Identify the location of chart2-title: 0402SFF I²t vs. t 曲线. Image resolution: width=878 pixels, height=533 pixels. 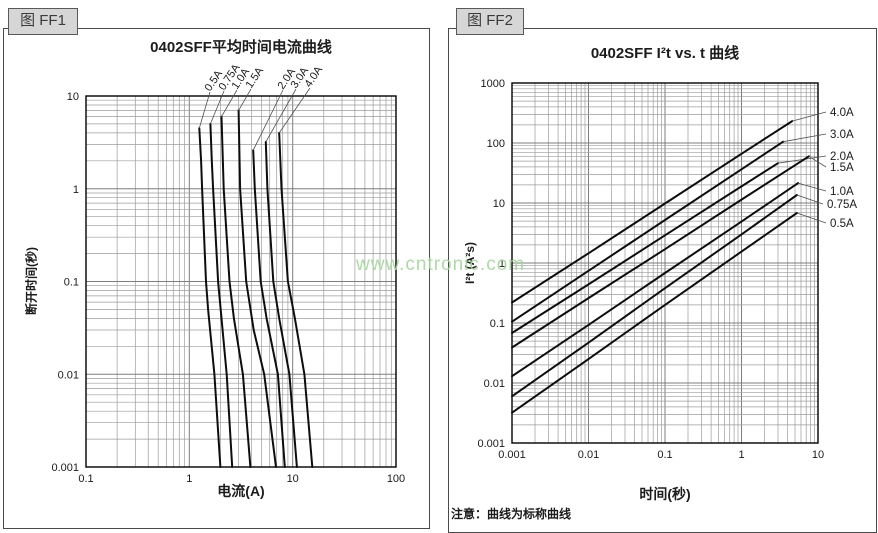
(665, 53).